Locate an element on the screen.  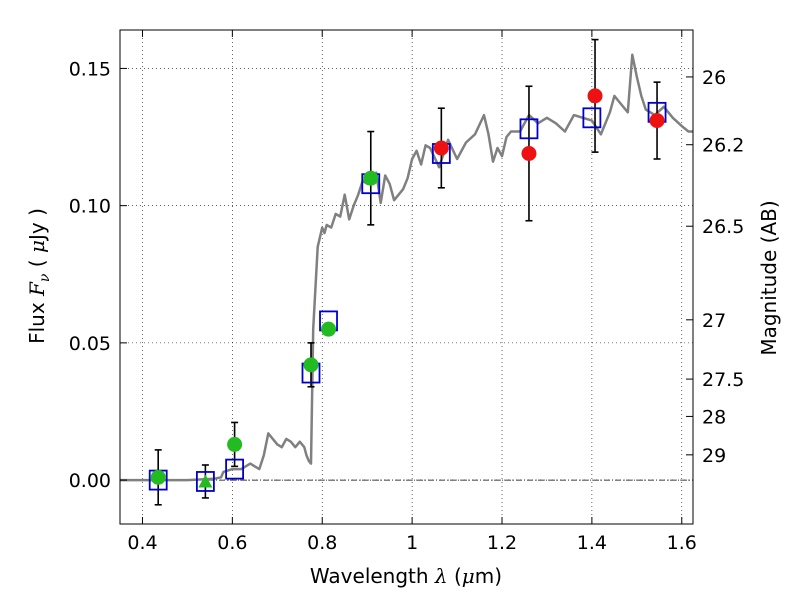
y2-tick-label: 26.5 is located at coordinates (723, 227).